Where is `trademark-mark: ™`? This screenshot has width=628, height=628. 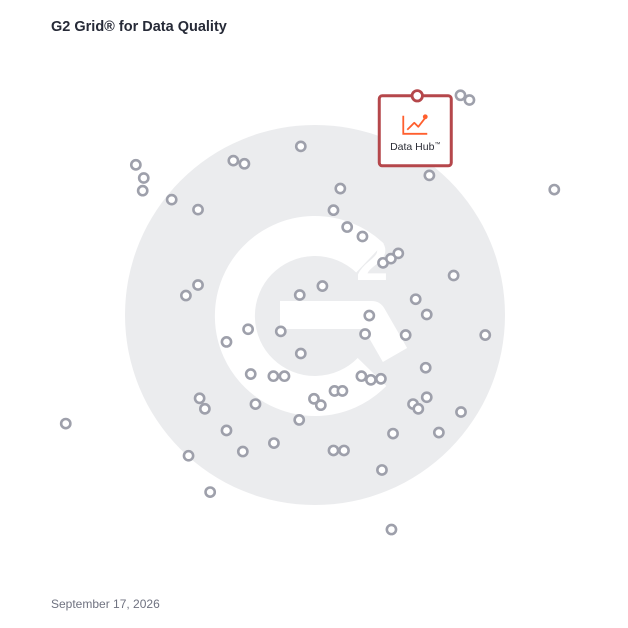 trademark-mark: ™ is located at coordinates (437, 144).